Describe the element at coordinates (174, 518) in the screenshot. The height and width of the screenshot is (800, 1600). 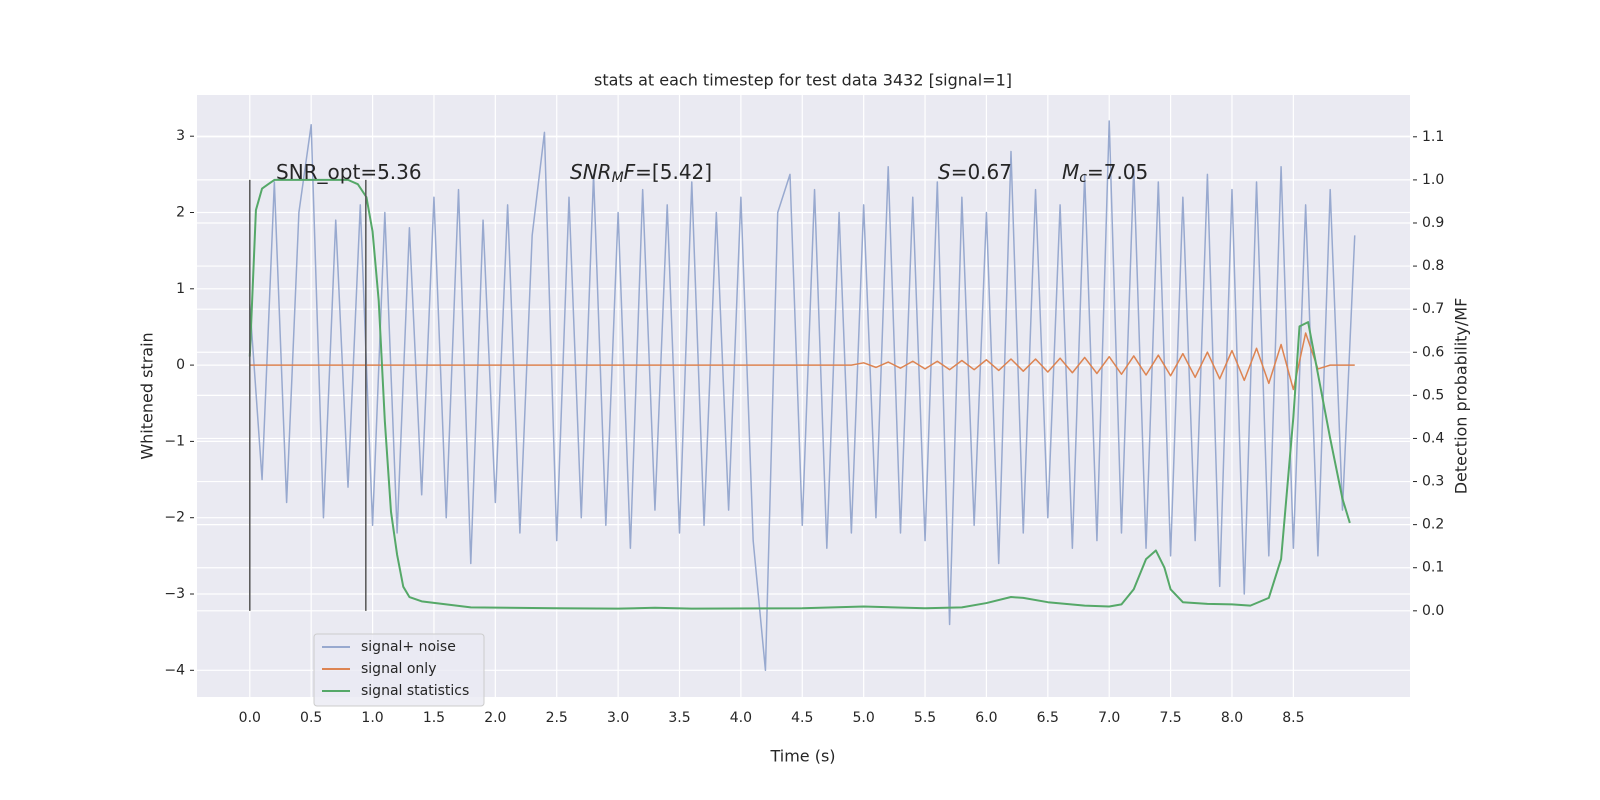
I see `y-tick-label: −2` at that location.